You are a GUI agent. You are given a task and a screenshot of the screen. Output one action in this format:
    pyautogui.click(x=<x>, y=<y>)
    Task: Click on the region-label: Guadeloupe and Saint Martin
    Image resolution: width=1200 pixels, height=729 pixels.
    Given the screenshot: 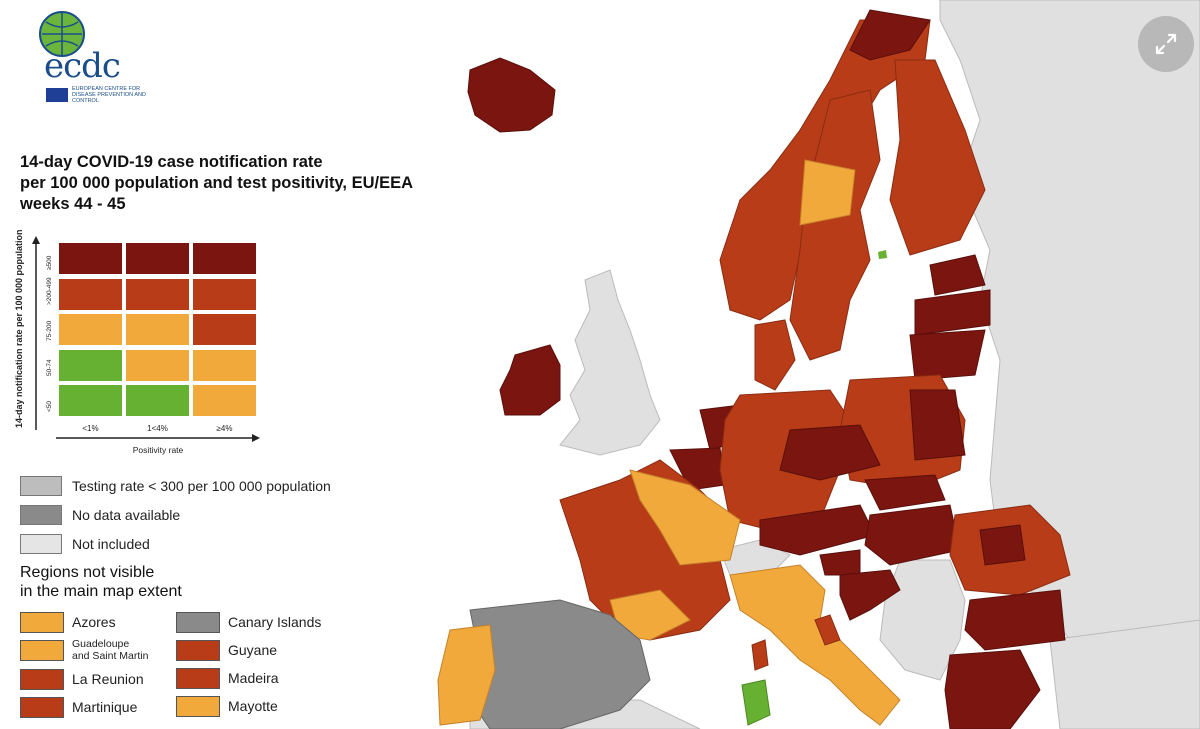 What is the action you would take?
    pyautogui.click(x=110, y=650)
    